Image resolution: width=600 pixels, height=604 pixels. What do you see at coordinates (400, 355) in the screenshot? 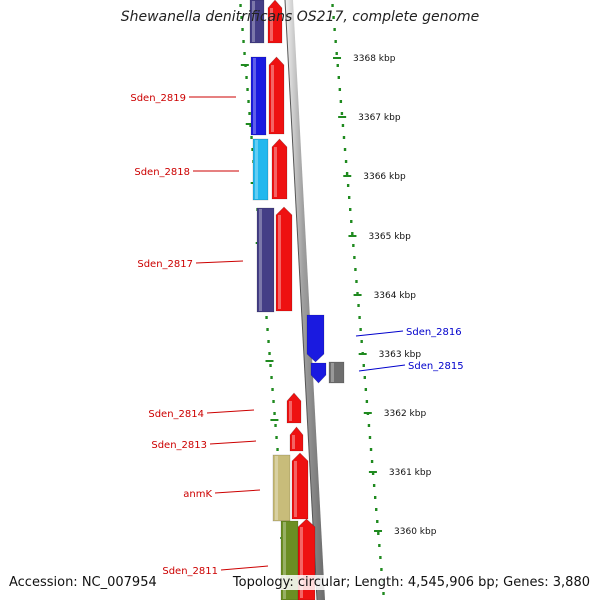
I see `position-label: 3363 kbp` at bounding box center [400, 355].